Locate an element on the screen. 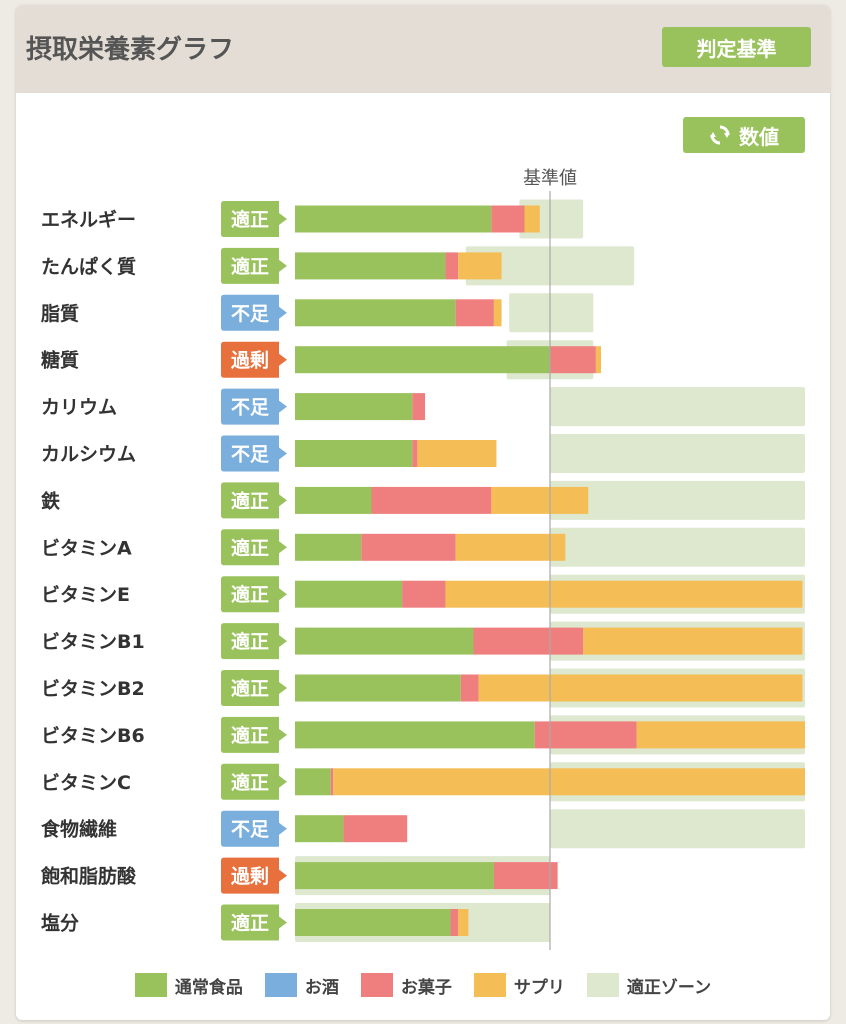  nutrient-label: エネルギー is located at coordinates (88, 220).